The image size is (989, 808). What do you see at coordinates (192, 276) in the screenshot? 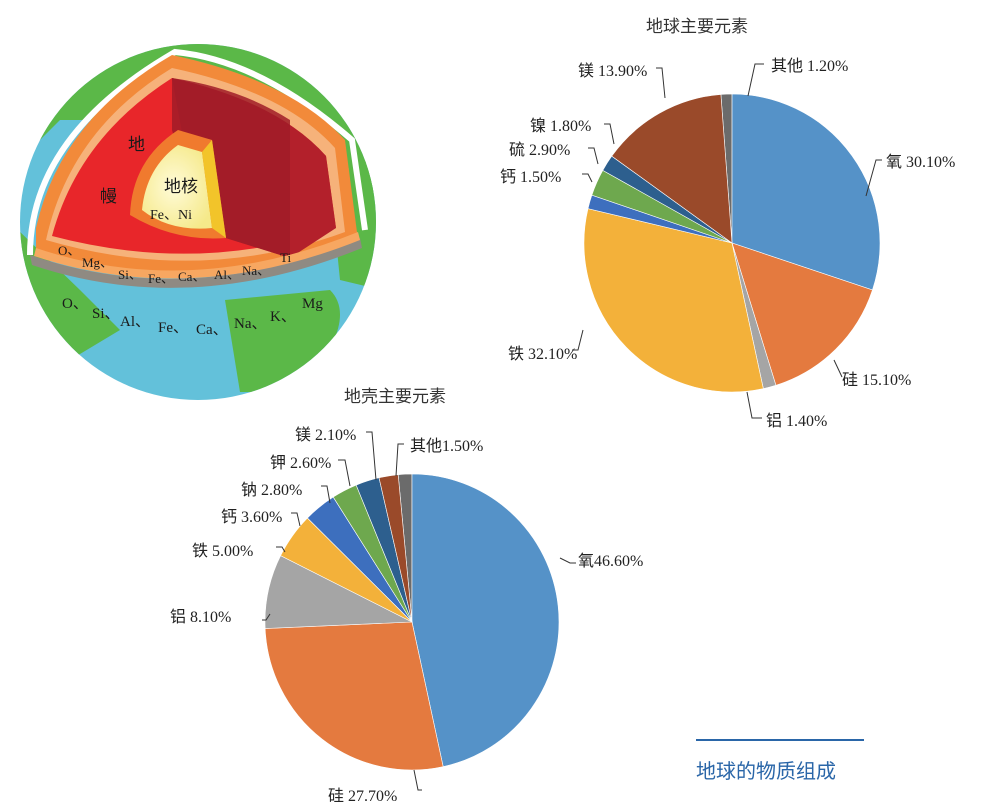
I see `mantle-element: Ca、` at bounding box center [192, 276].